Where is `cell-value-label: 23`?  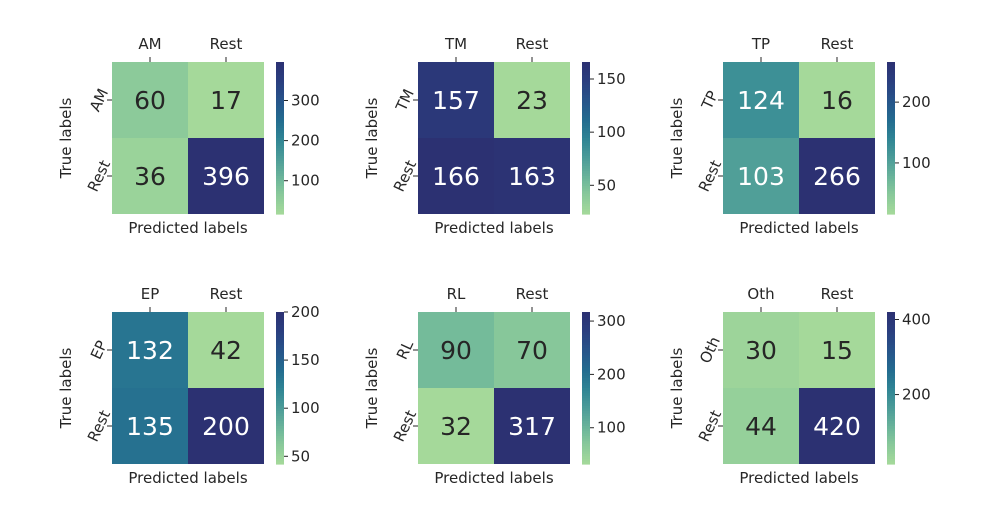
cell-value-label: 23 is located at coordinates (532, 100).